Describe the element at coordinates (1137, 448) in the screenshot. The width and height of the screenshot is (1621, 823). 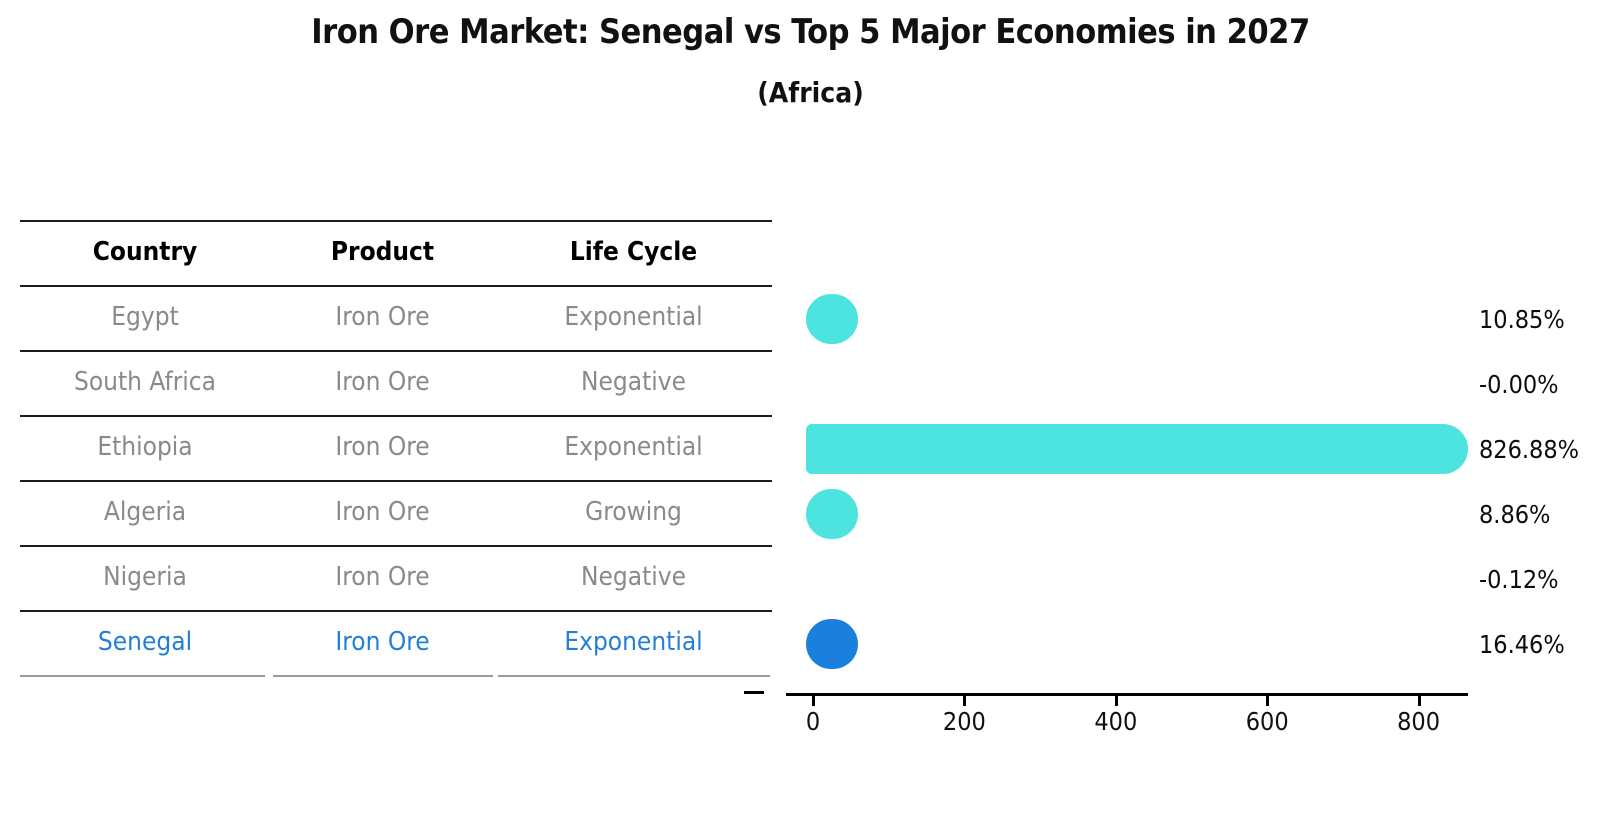
I see `bar-ethiopia` at that location.